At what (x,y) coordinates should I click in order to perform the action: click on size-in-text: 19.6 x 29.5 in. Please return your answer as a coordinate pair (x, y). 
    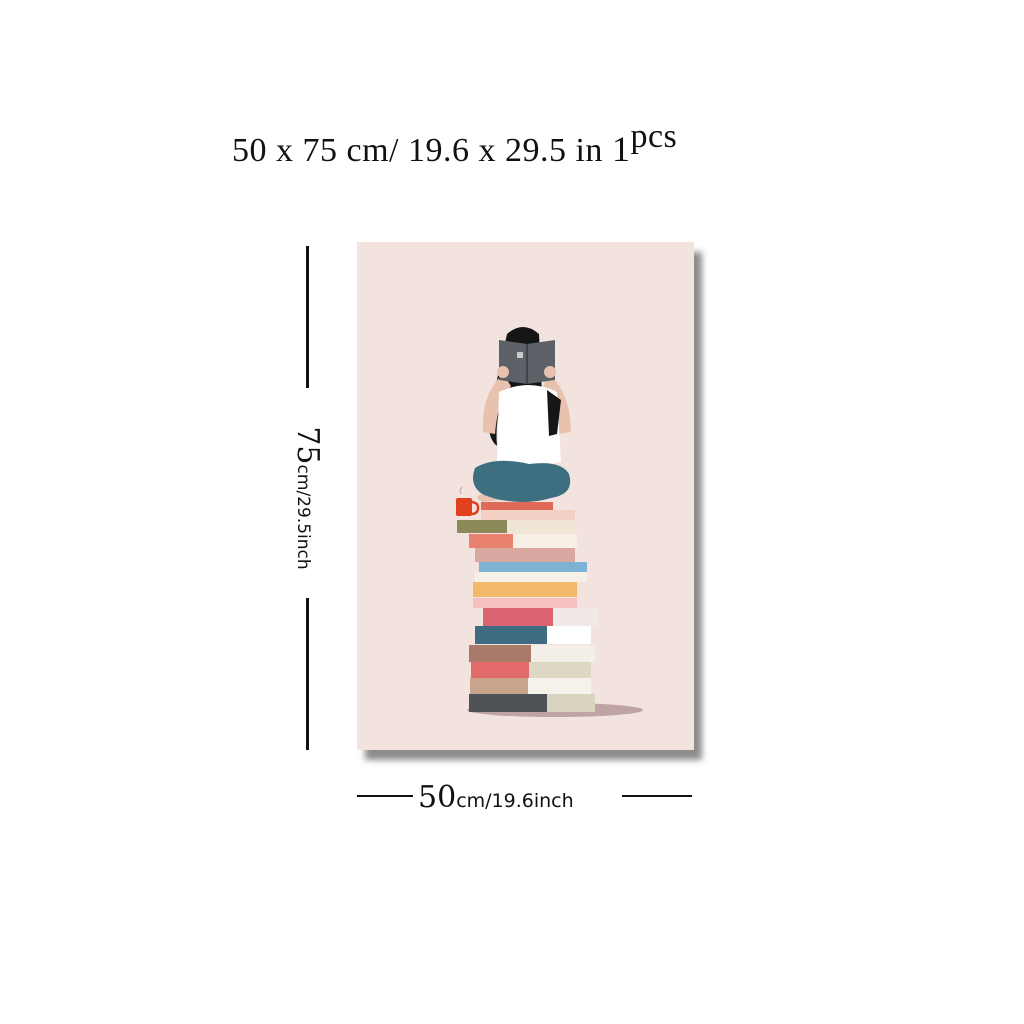
    Looking at the image, I should click on (505, 150).